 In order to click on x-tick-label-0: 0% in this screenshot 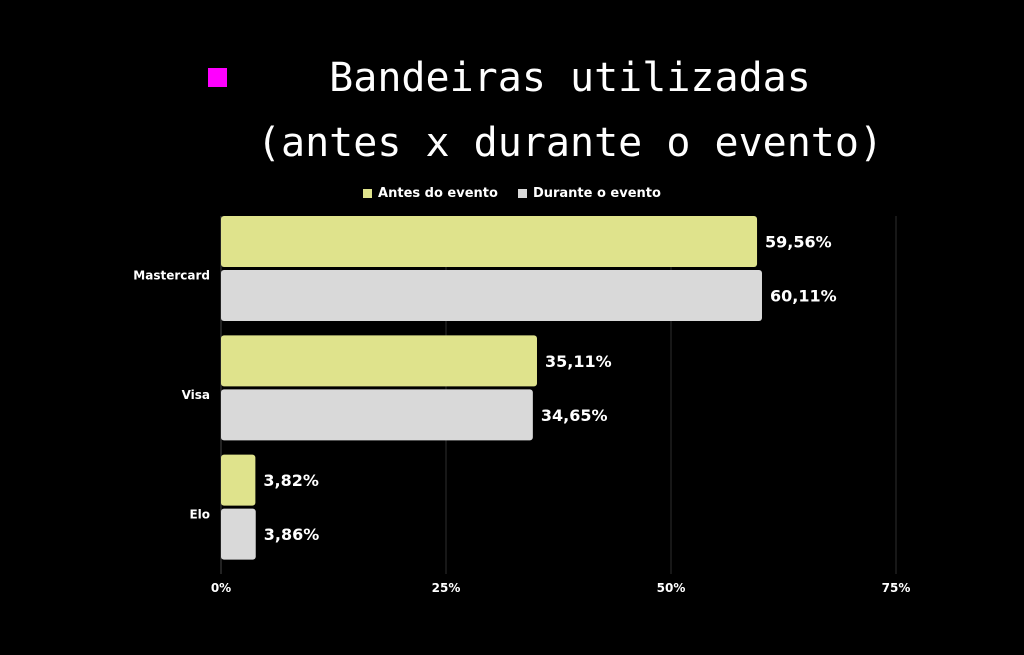, I will do `click(221, 588)`.